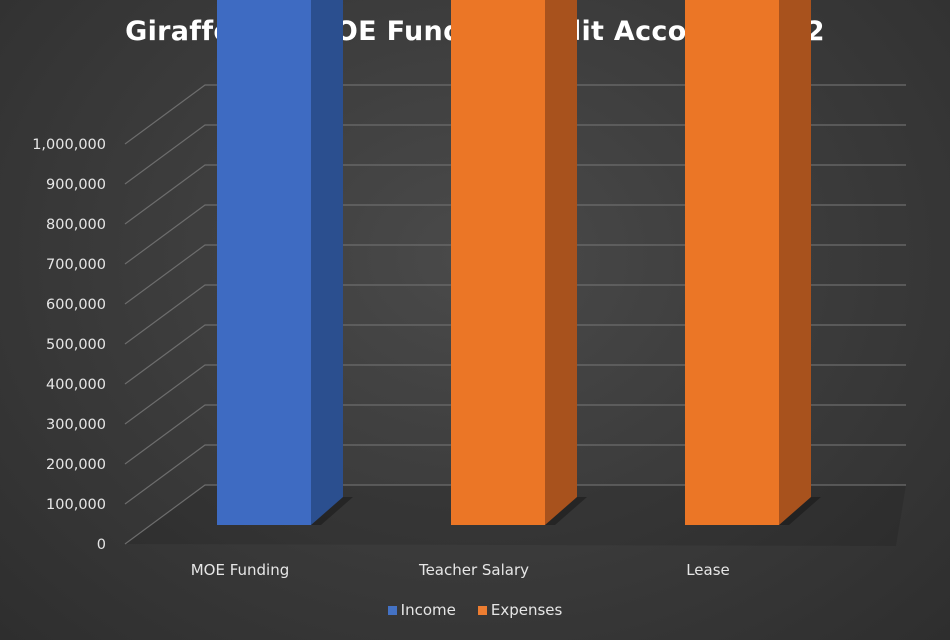  I want to click on legend-item-income: Income, so click(421, 610).